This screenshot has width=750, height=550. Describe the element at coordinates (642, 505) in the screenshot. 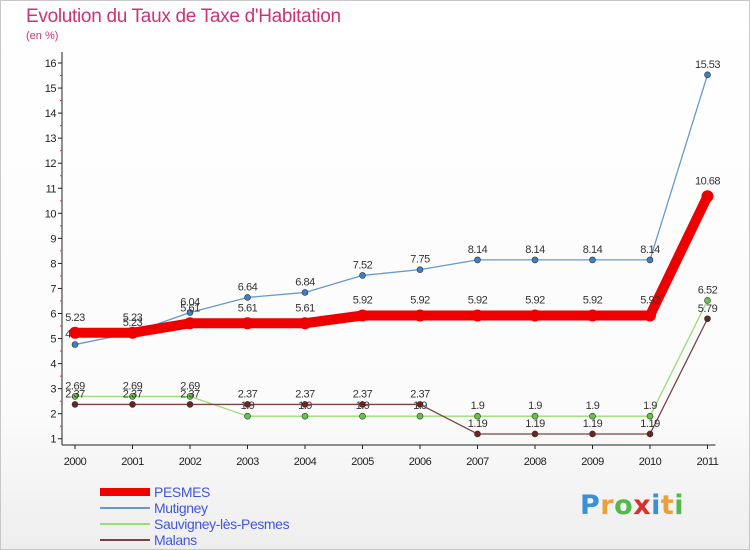

I see `logo-letter: x` at that location.